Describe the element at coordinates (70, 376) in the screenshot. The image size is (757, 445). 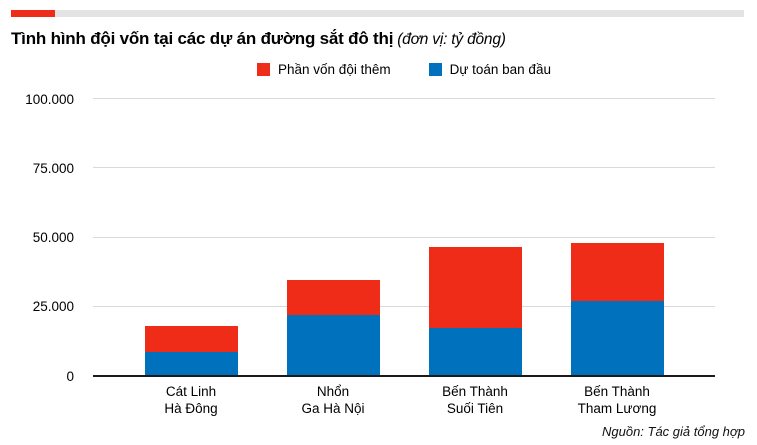
I see `y-tick-label: 0` at that location.